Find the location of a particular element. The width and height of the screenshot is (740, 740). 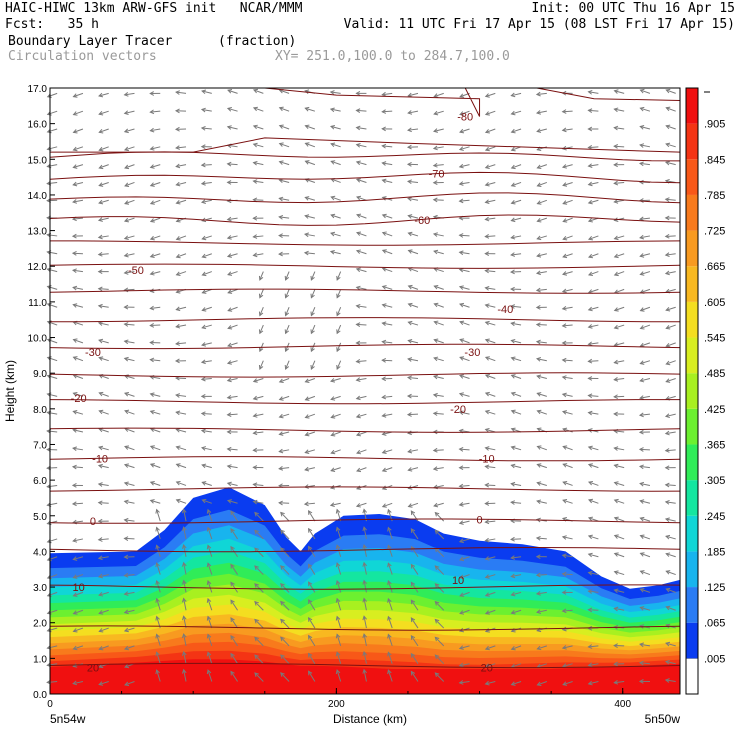

header-init-time: Init: 00 UTC Thu 16 Apr 15 is located at coordinates (633, 8).